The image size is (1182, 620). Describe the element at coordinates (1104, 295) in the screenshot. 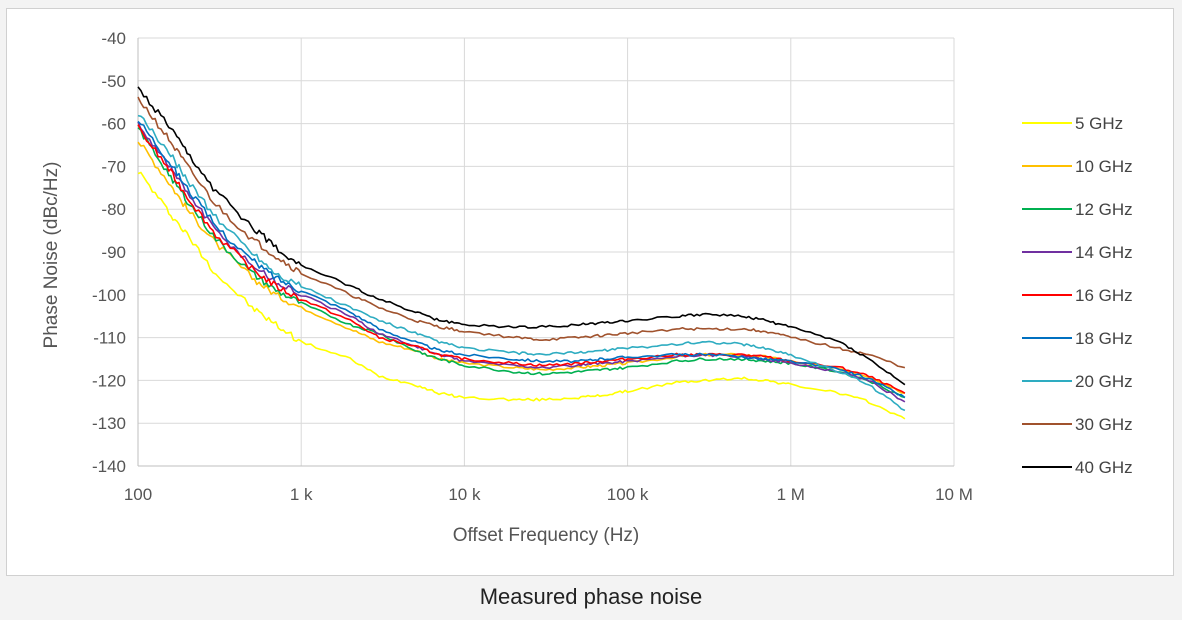

I see `legend-label: 16 GHz` at that location.